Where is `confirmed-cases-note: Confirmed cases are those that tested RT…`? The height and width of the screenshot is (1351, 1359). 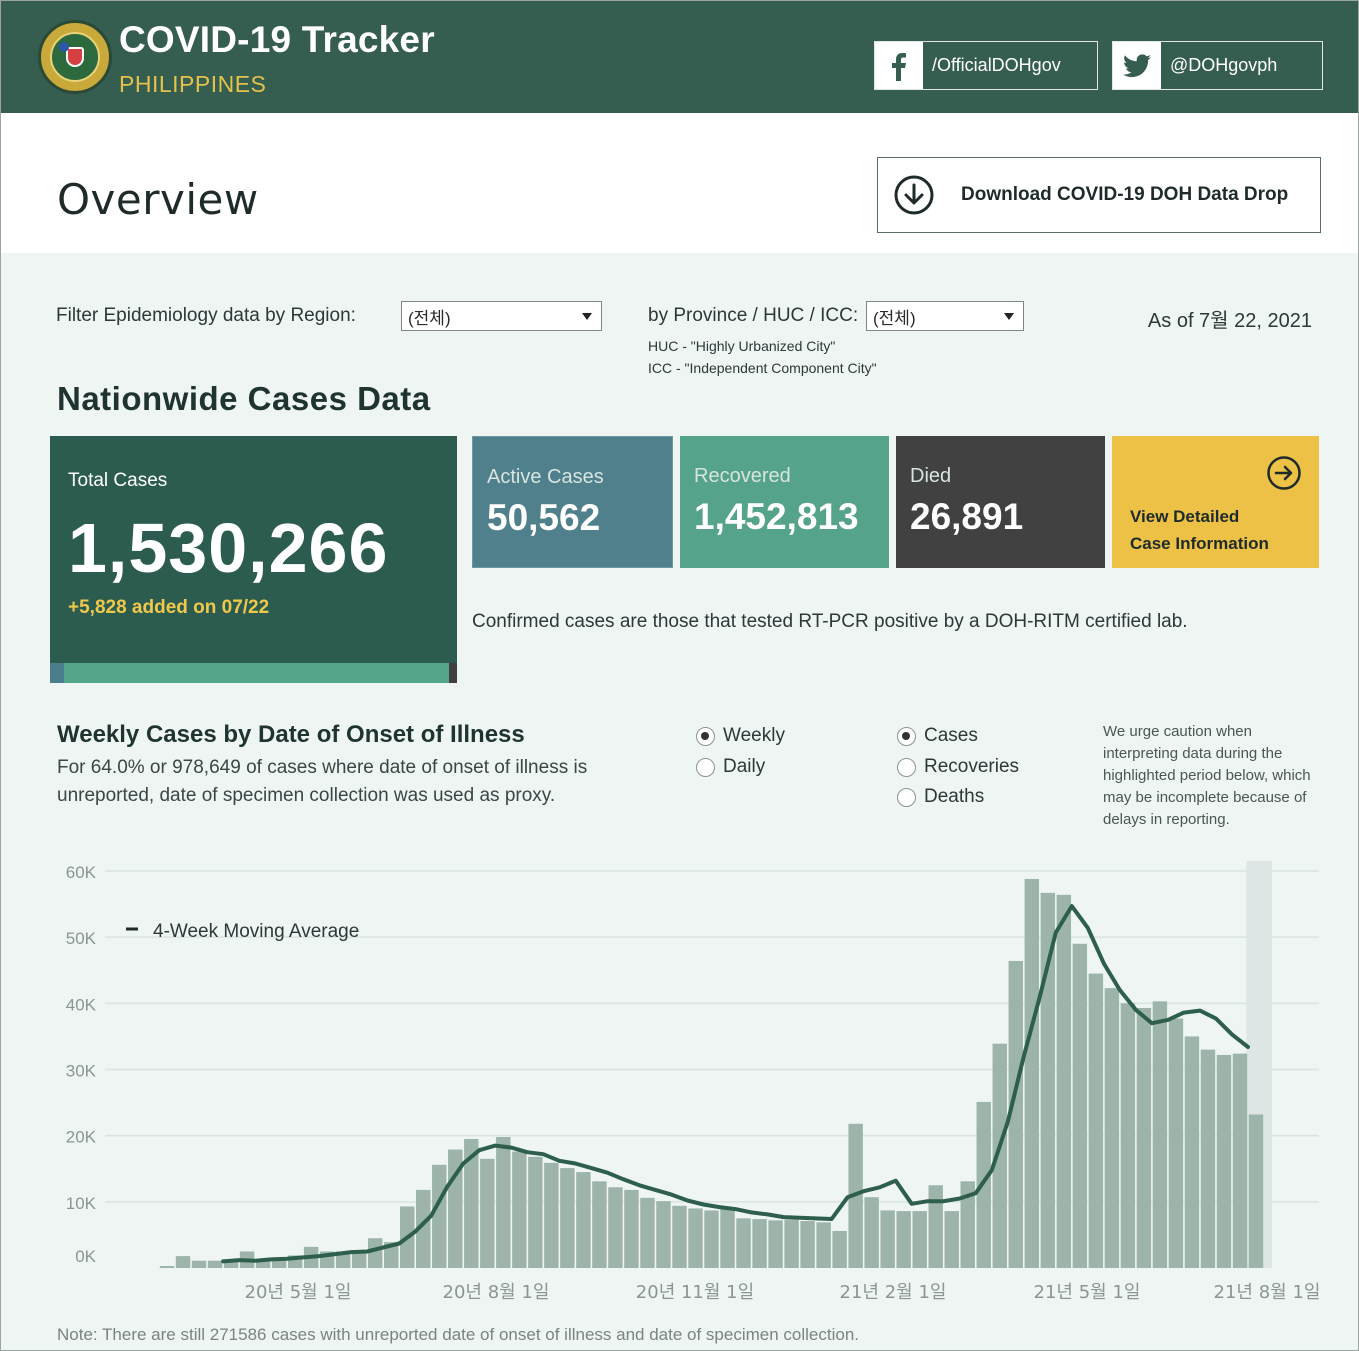 confirmed-cases-note: Confirmed cases are those that tested RT… is located at coordinates (830, 621).